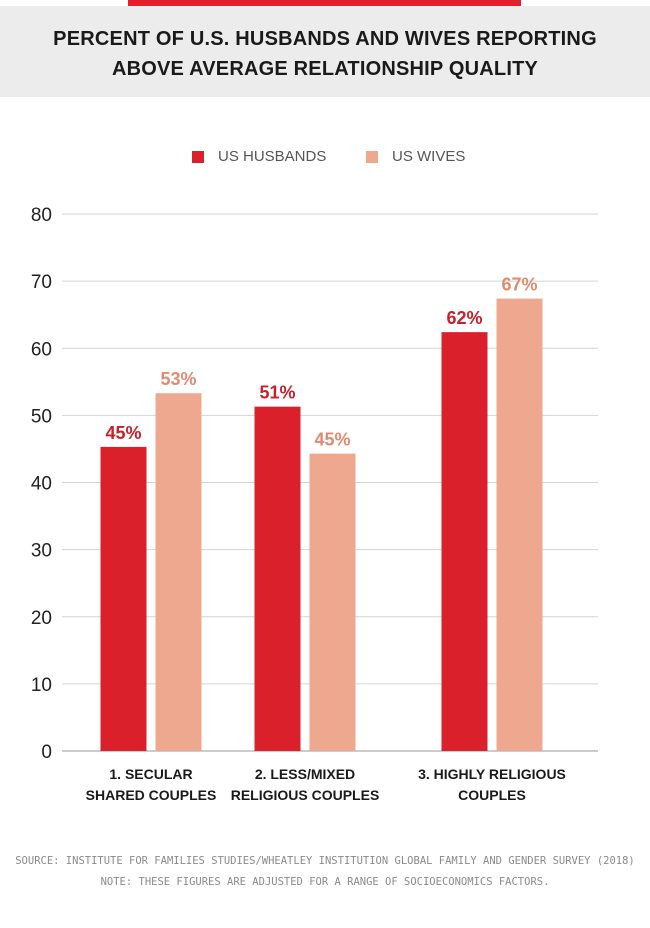 The image size is (650, 928). Describe the element at coordinates (41, 618) in the screenshot. I see `y-tick-label-20: 20` at that location.